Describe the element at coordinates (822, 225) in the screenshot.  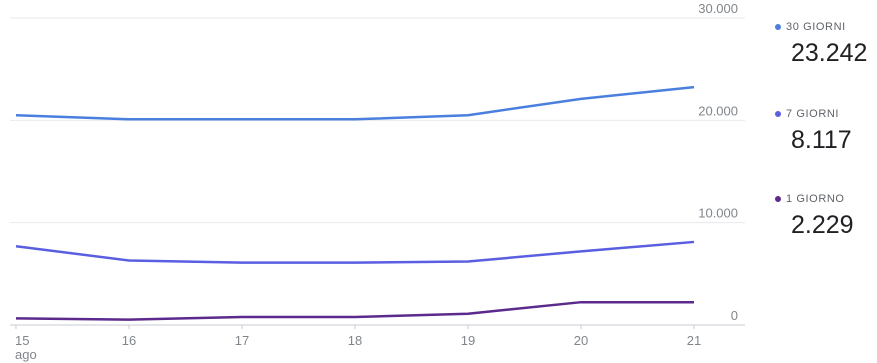
I see `legend-value-1-day: 2.229` at that location.